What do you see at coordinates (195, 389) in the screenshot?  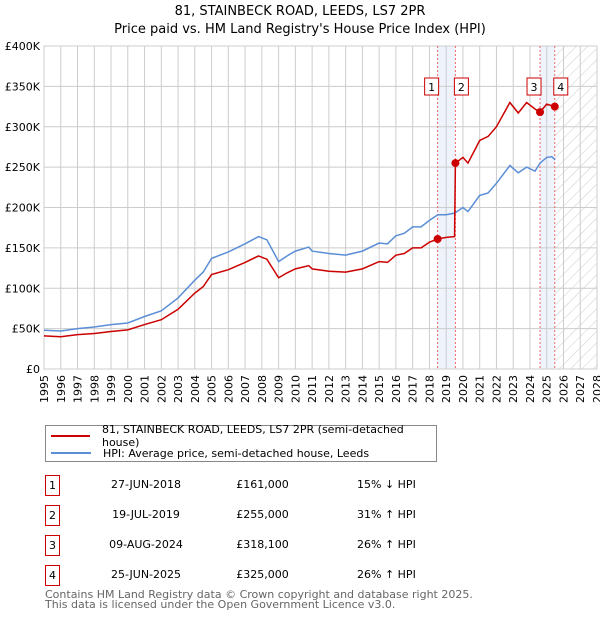 I see `x-tick-label: 2004` at bounding box center [195, 389].